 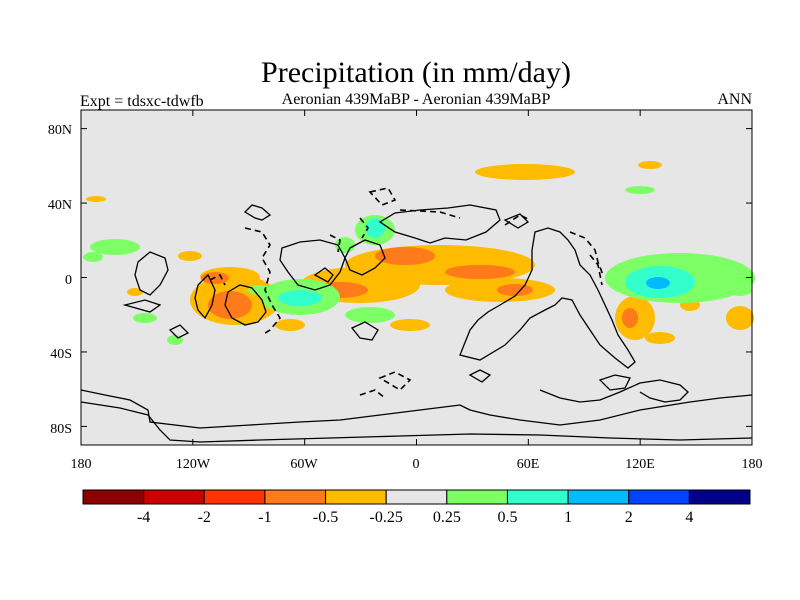 What do you see at coordinates (60, 205) in the screenshot?
I see `lat-tick-label: 40N` at bounding box center [60, 205].